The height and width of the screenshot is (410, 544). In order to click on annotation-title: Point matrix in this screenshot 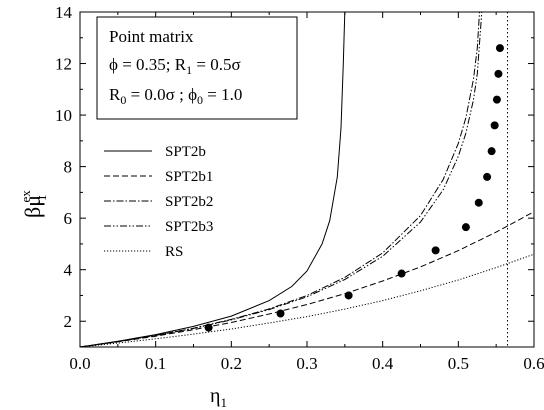, I will do `click(151, 36)`.